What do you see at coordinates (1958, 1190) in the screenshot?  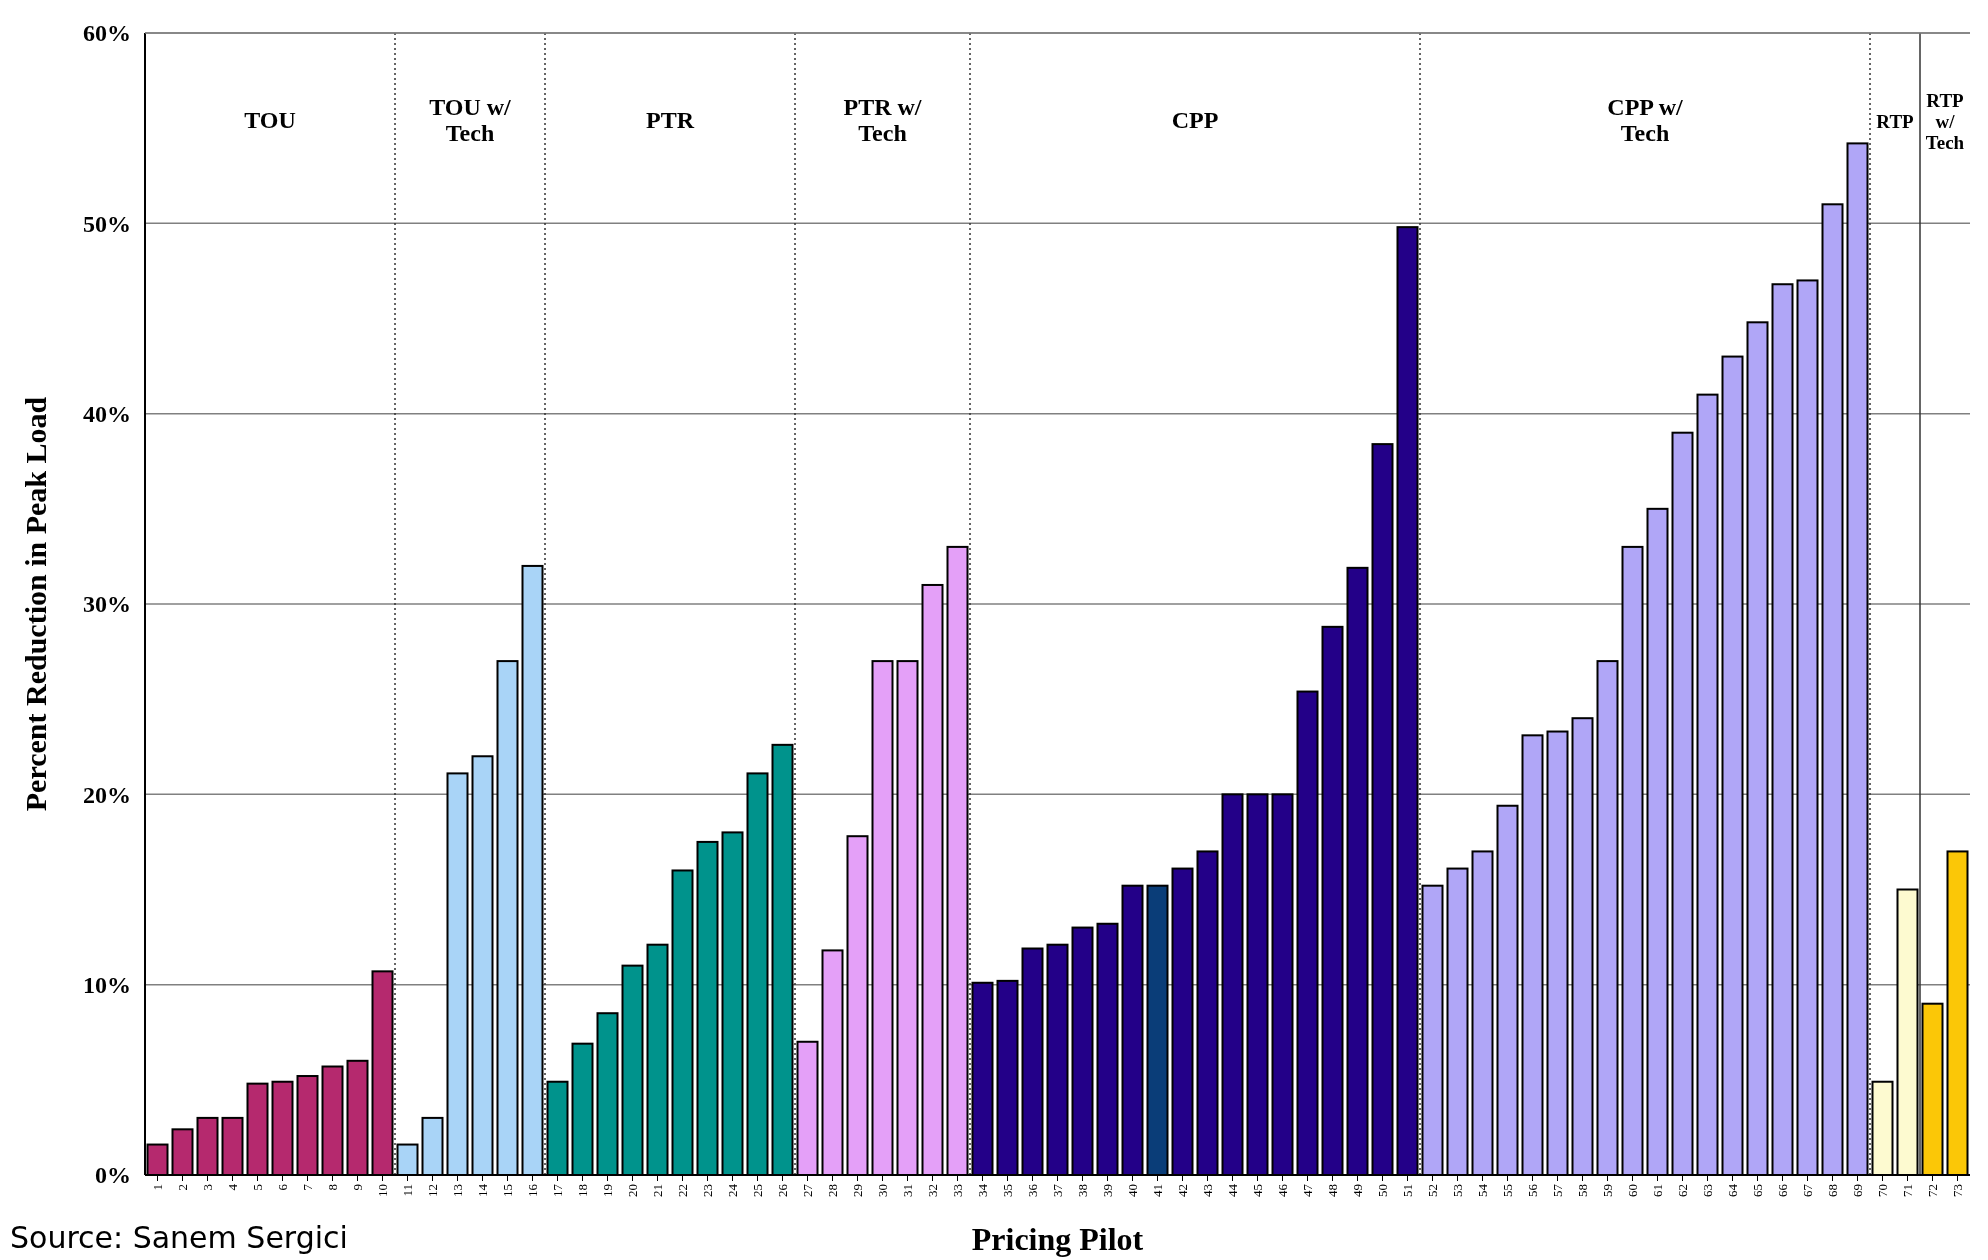 I see `x-tick-label: 73` at bounding box center [1958, 1190].